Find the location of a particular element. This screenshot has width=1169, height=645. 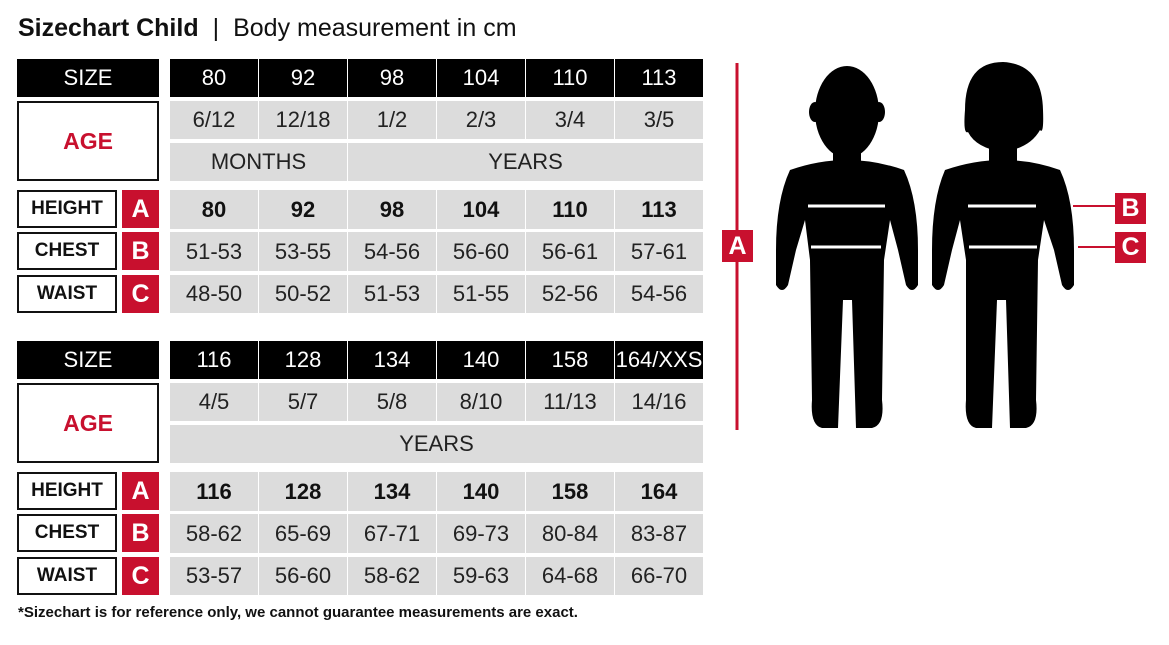

height-cell: 116 is located at coordinates (214, 491).